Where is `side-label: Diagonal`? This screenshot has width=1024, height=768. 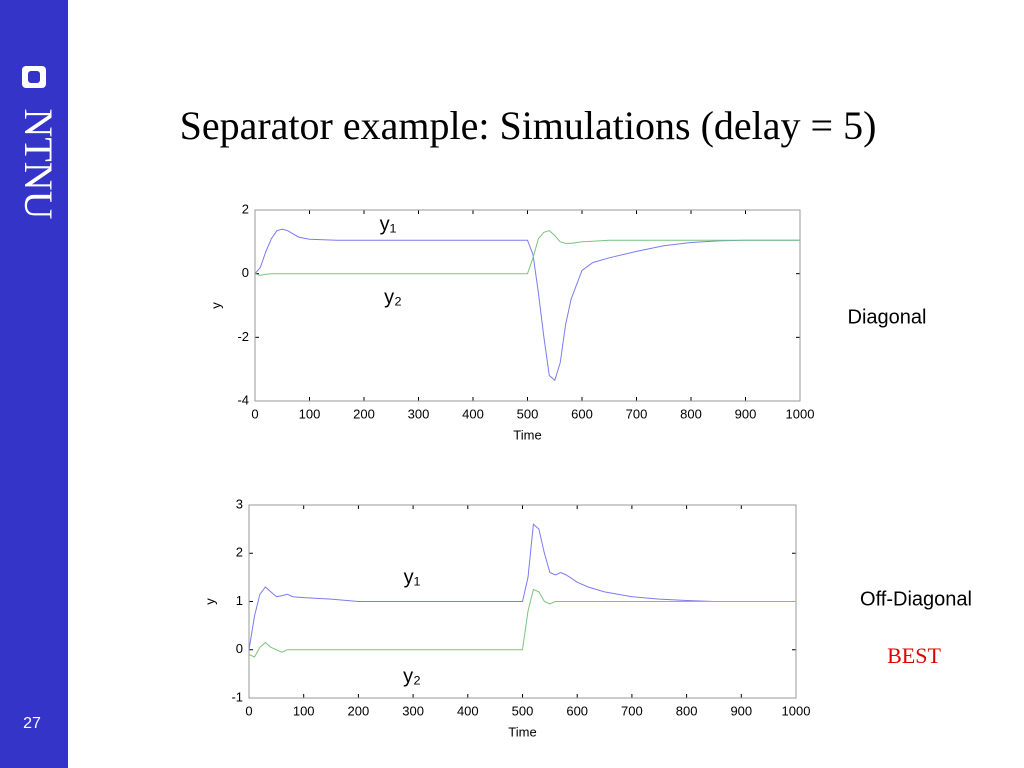 side-label: Diagonal is located at coordinates (887, 317).